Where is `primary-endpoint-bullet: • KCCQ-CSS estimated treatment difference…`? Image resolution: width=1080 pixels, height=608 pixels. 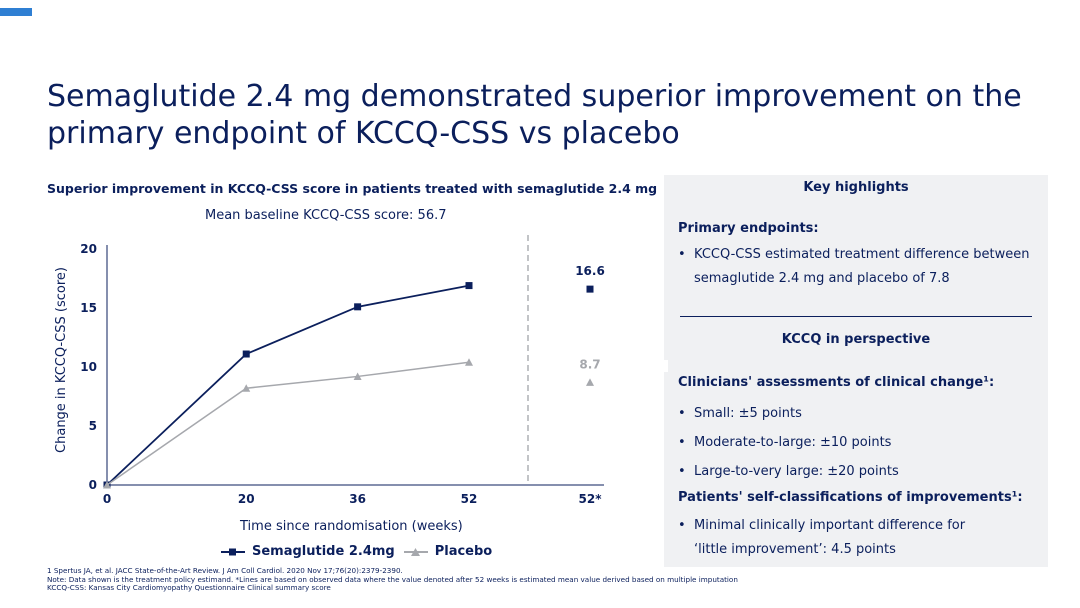 primary-endpoint-bullet: • KCCQ-CSS estimated treatment difference… is located at coordinates (856, 267).